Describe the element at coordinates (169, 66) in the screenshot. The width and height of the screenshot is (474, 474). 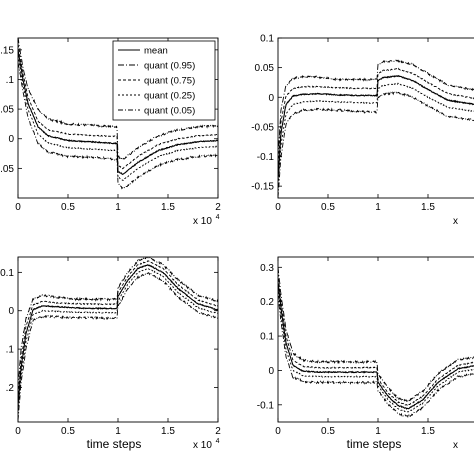
I see `legend-entry: quant (0.95)` at that location.